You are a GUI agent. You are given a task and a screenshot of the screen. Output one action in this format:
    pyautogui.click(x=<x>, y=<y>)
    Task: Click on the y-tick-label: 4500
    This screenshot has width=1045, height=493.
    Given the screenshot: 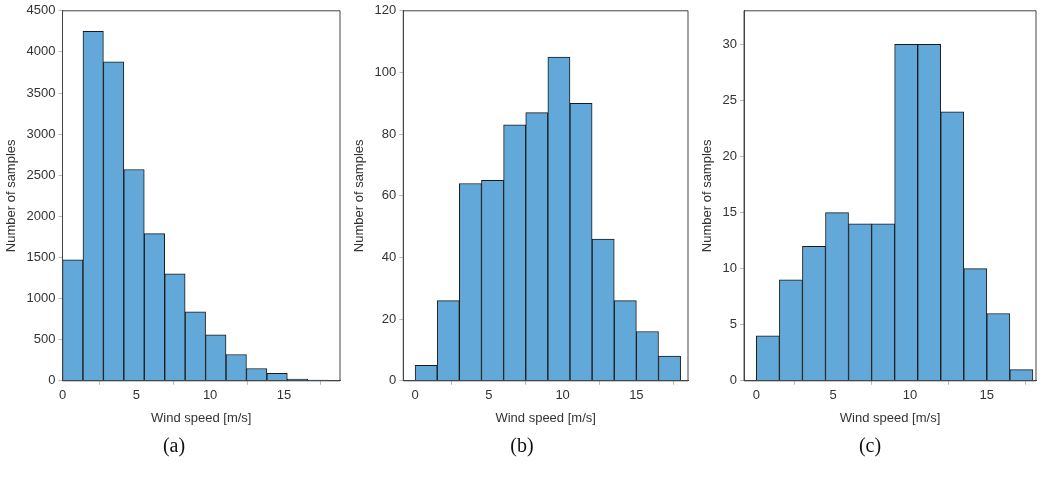 What is the action you would take?
    pyautogui.click(x=41, y=10)
    